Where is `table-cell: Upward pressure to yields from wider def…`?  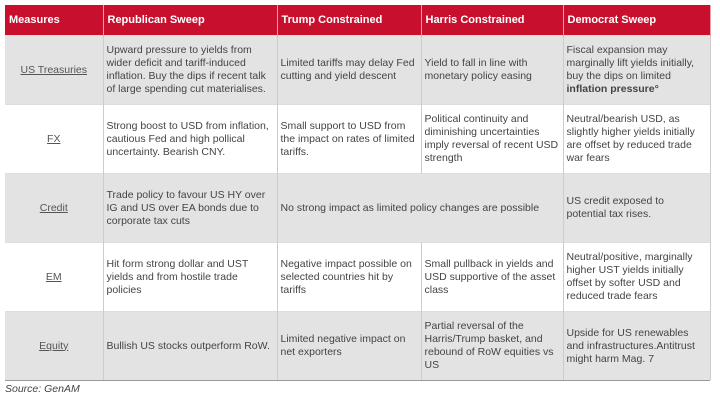
table-cell: Upward pressure to yields from wider def… is located at coordinates (190, 70).